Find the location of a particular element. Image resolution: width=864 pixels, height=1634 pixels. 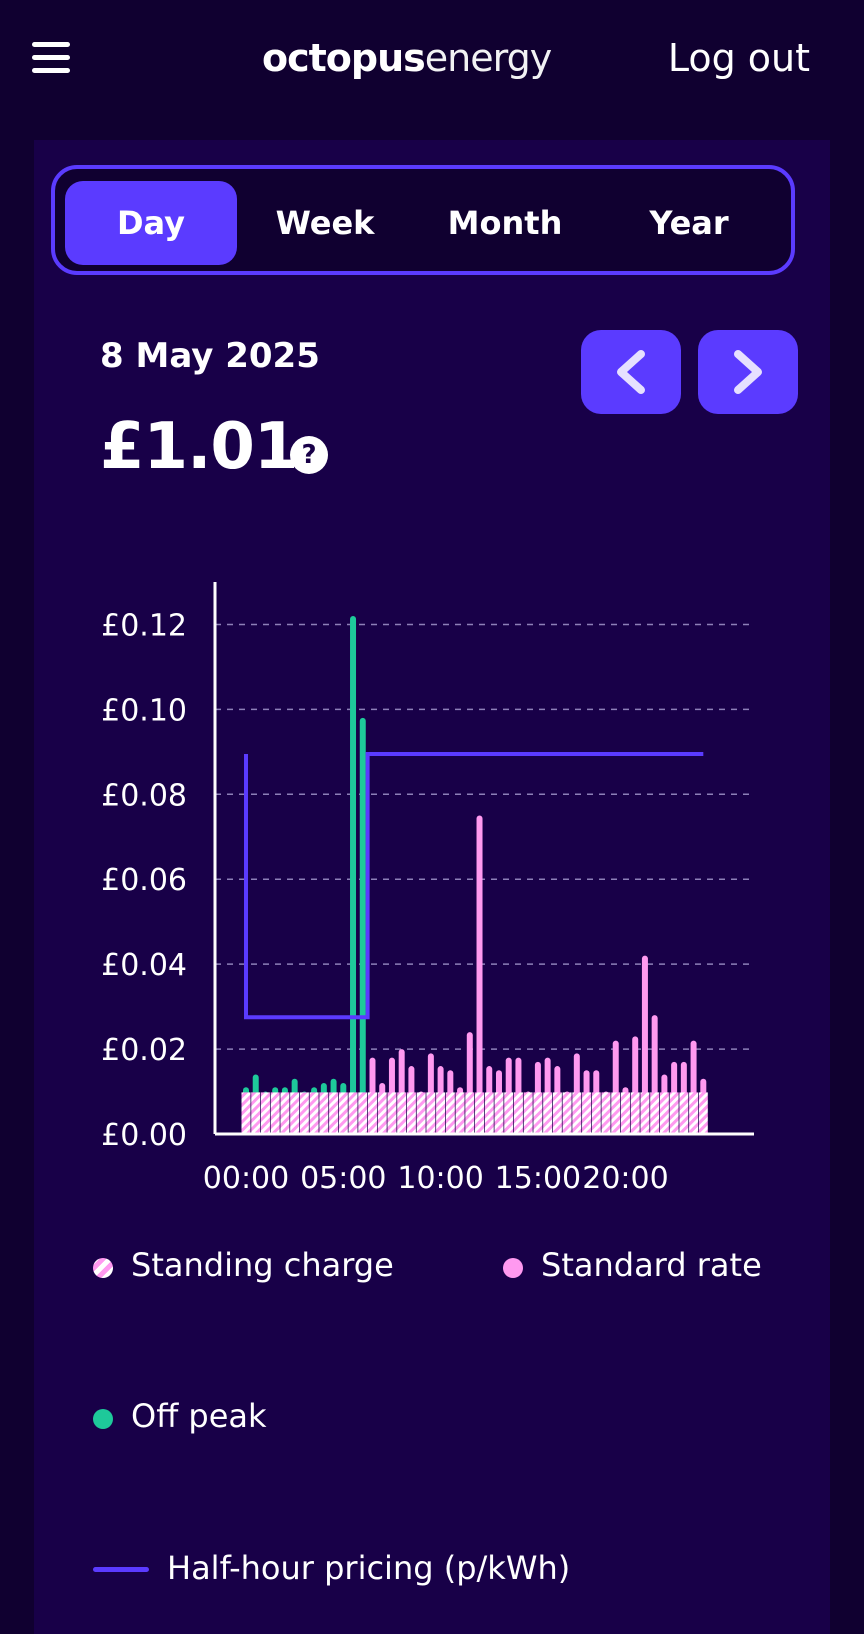

y-axis-ticks: £0.00 £0.02 £0.04 £0.06 £0.08 £0.10 £0.12 is located at coordinates (144, 880).